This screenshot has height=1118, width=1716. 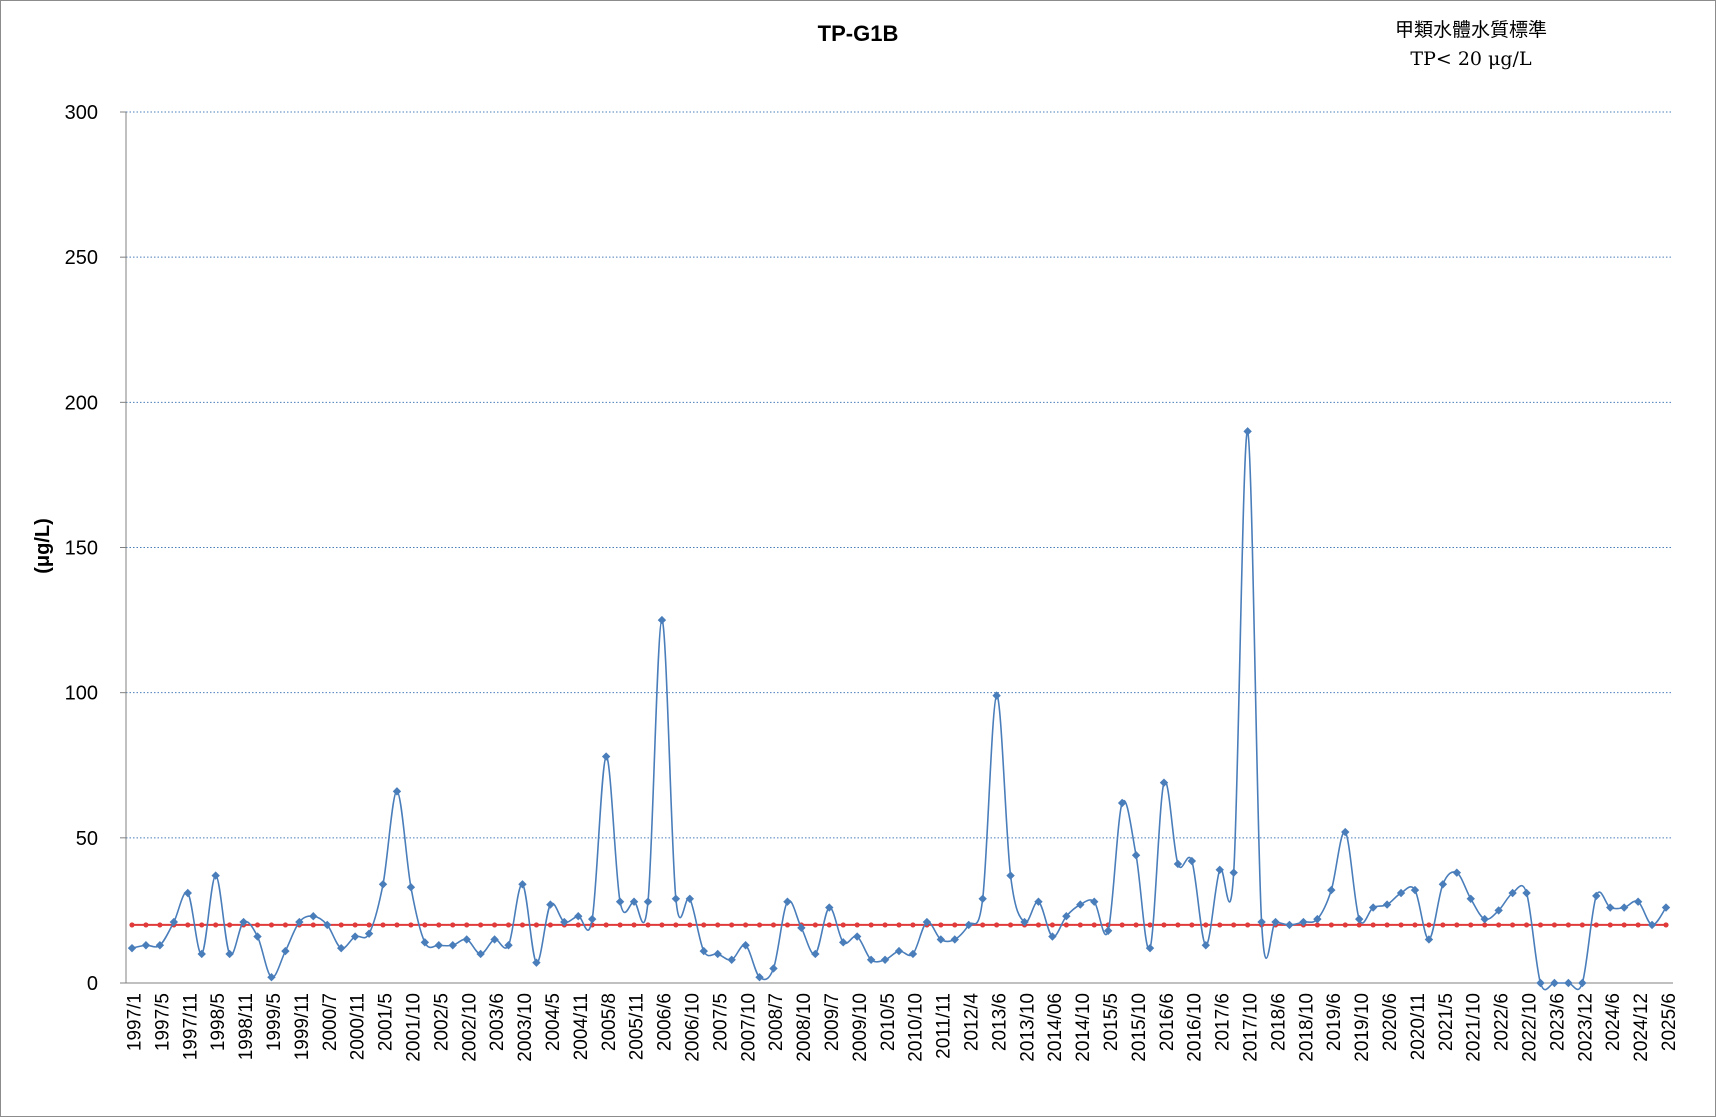 I want to click on x-tick-label: 1999/5, so click(x=274, y=1022).